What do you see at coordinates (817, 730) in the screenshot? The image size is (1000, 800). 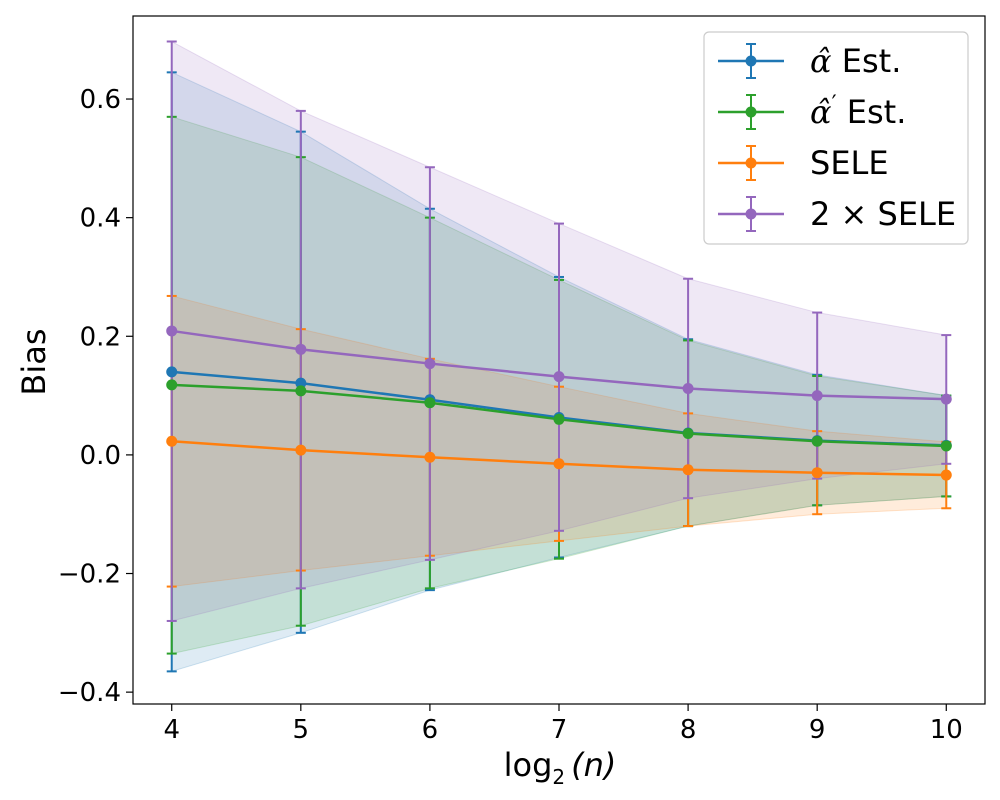 I see `x-tick-label: 9` at bounding box center [817, 730].